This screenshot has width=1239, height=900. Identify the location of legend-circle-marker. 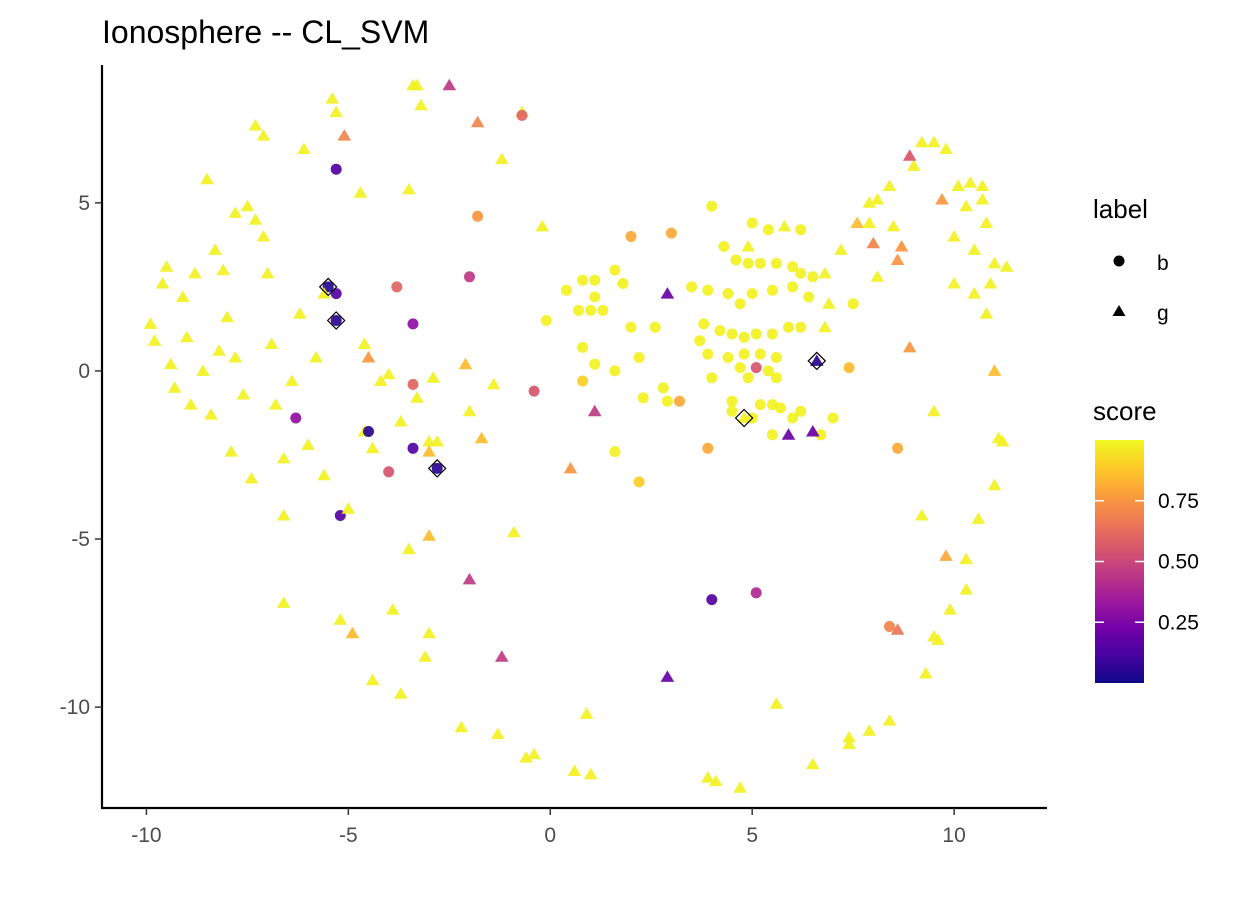
(1119, 261).